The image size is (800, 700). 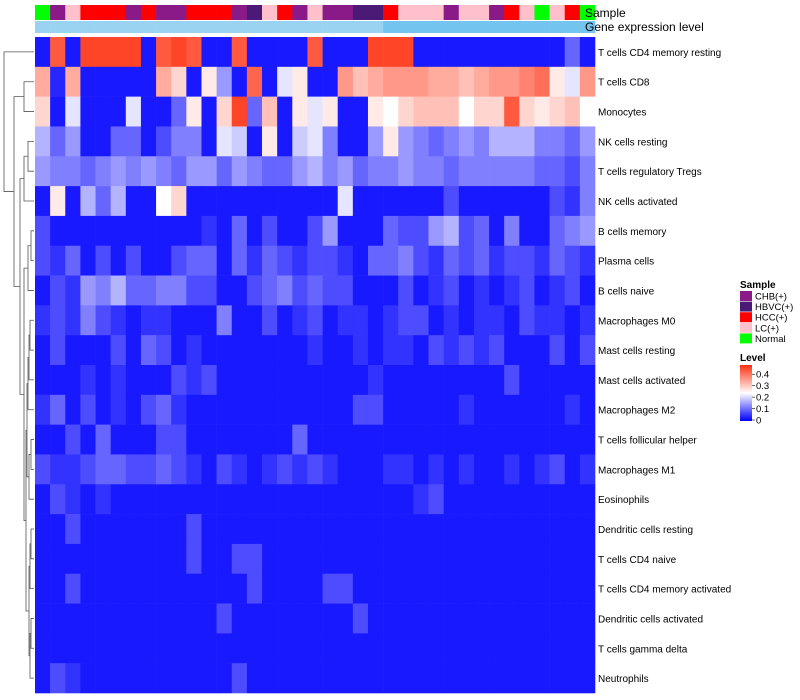 I want to click on row-label: Macrophages M2, so click(x=637, y=411).